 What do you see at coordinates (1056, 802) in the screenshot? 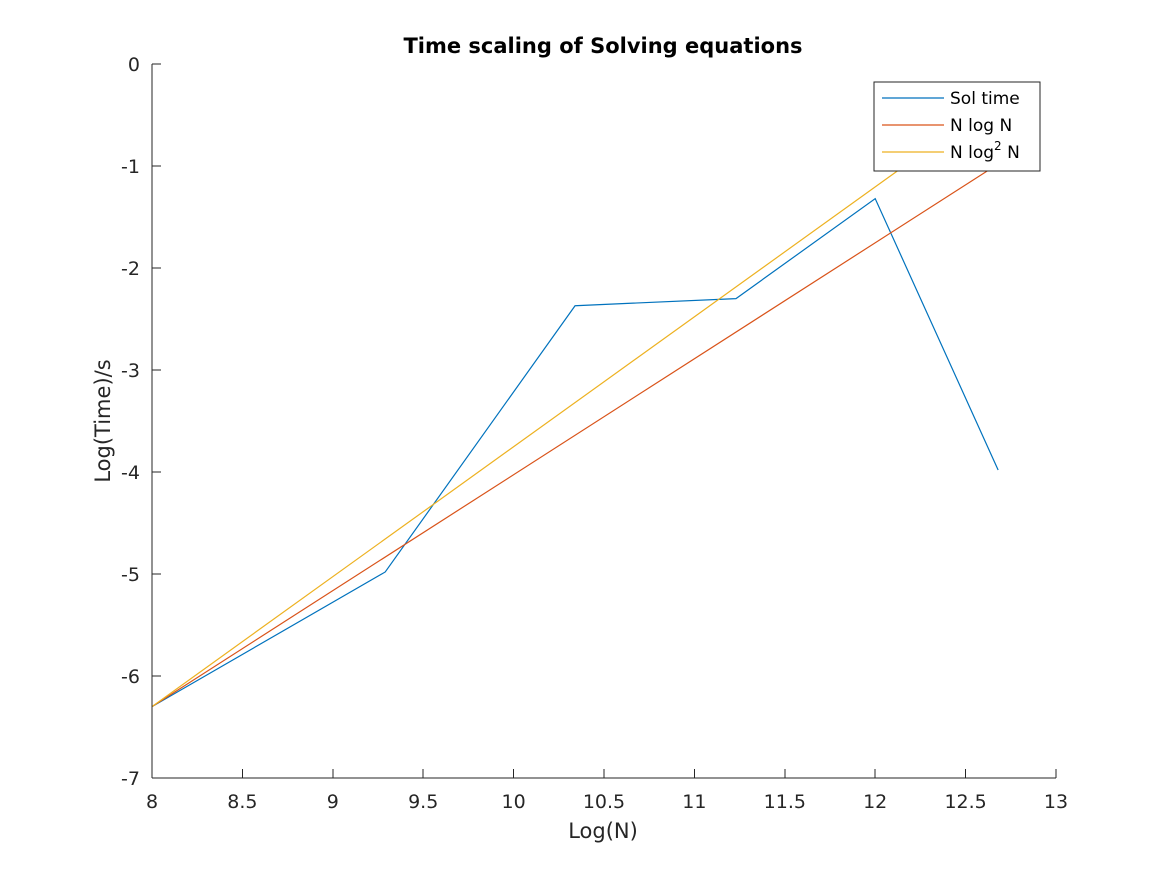
I see `x-tick-label: 13` at bounding box center [1056, 802].